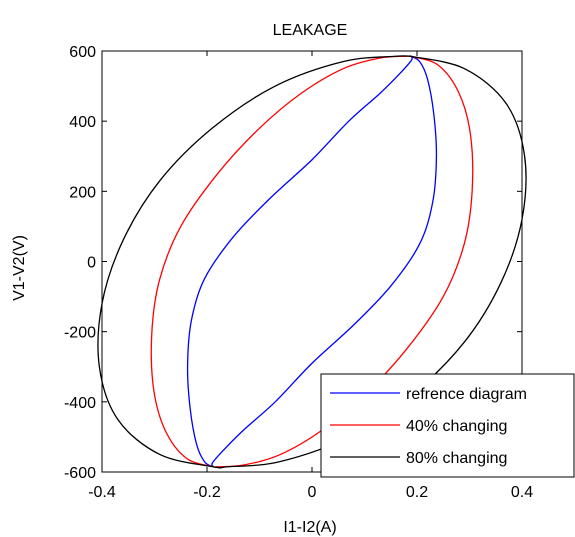 The image size is (575, 537). What do you see at coordinates (207, 492) in the screenshot?
I see `x-tick-label: -0.2` at bounding box center [207, 492].